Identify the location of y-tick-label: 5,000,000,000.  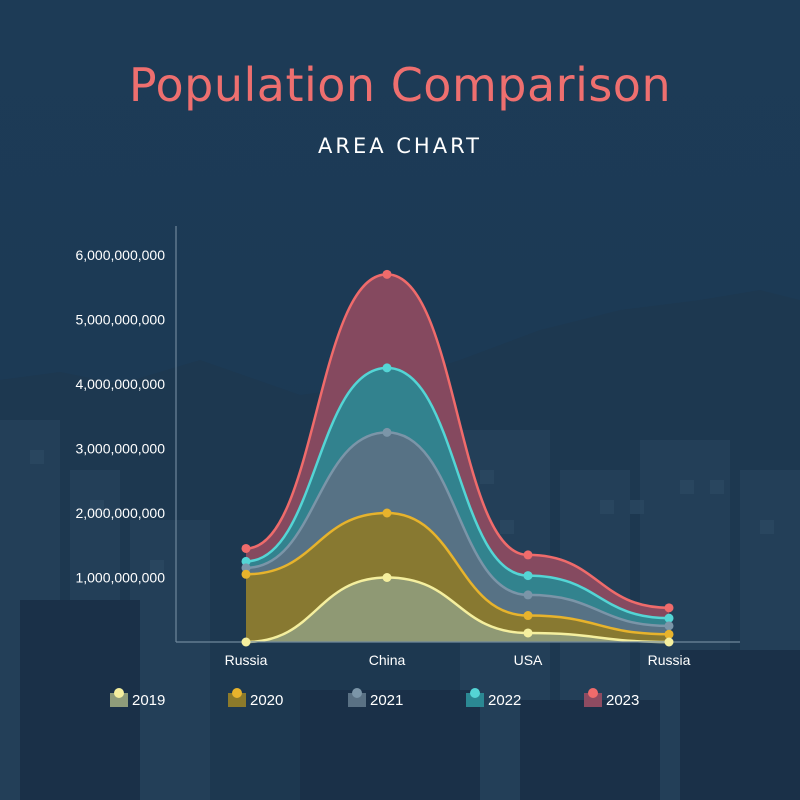
(120, 320).